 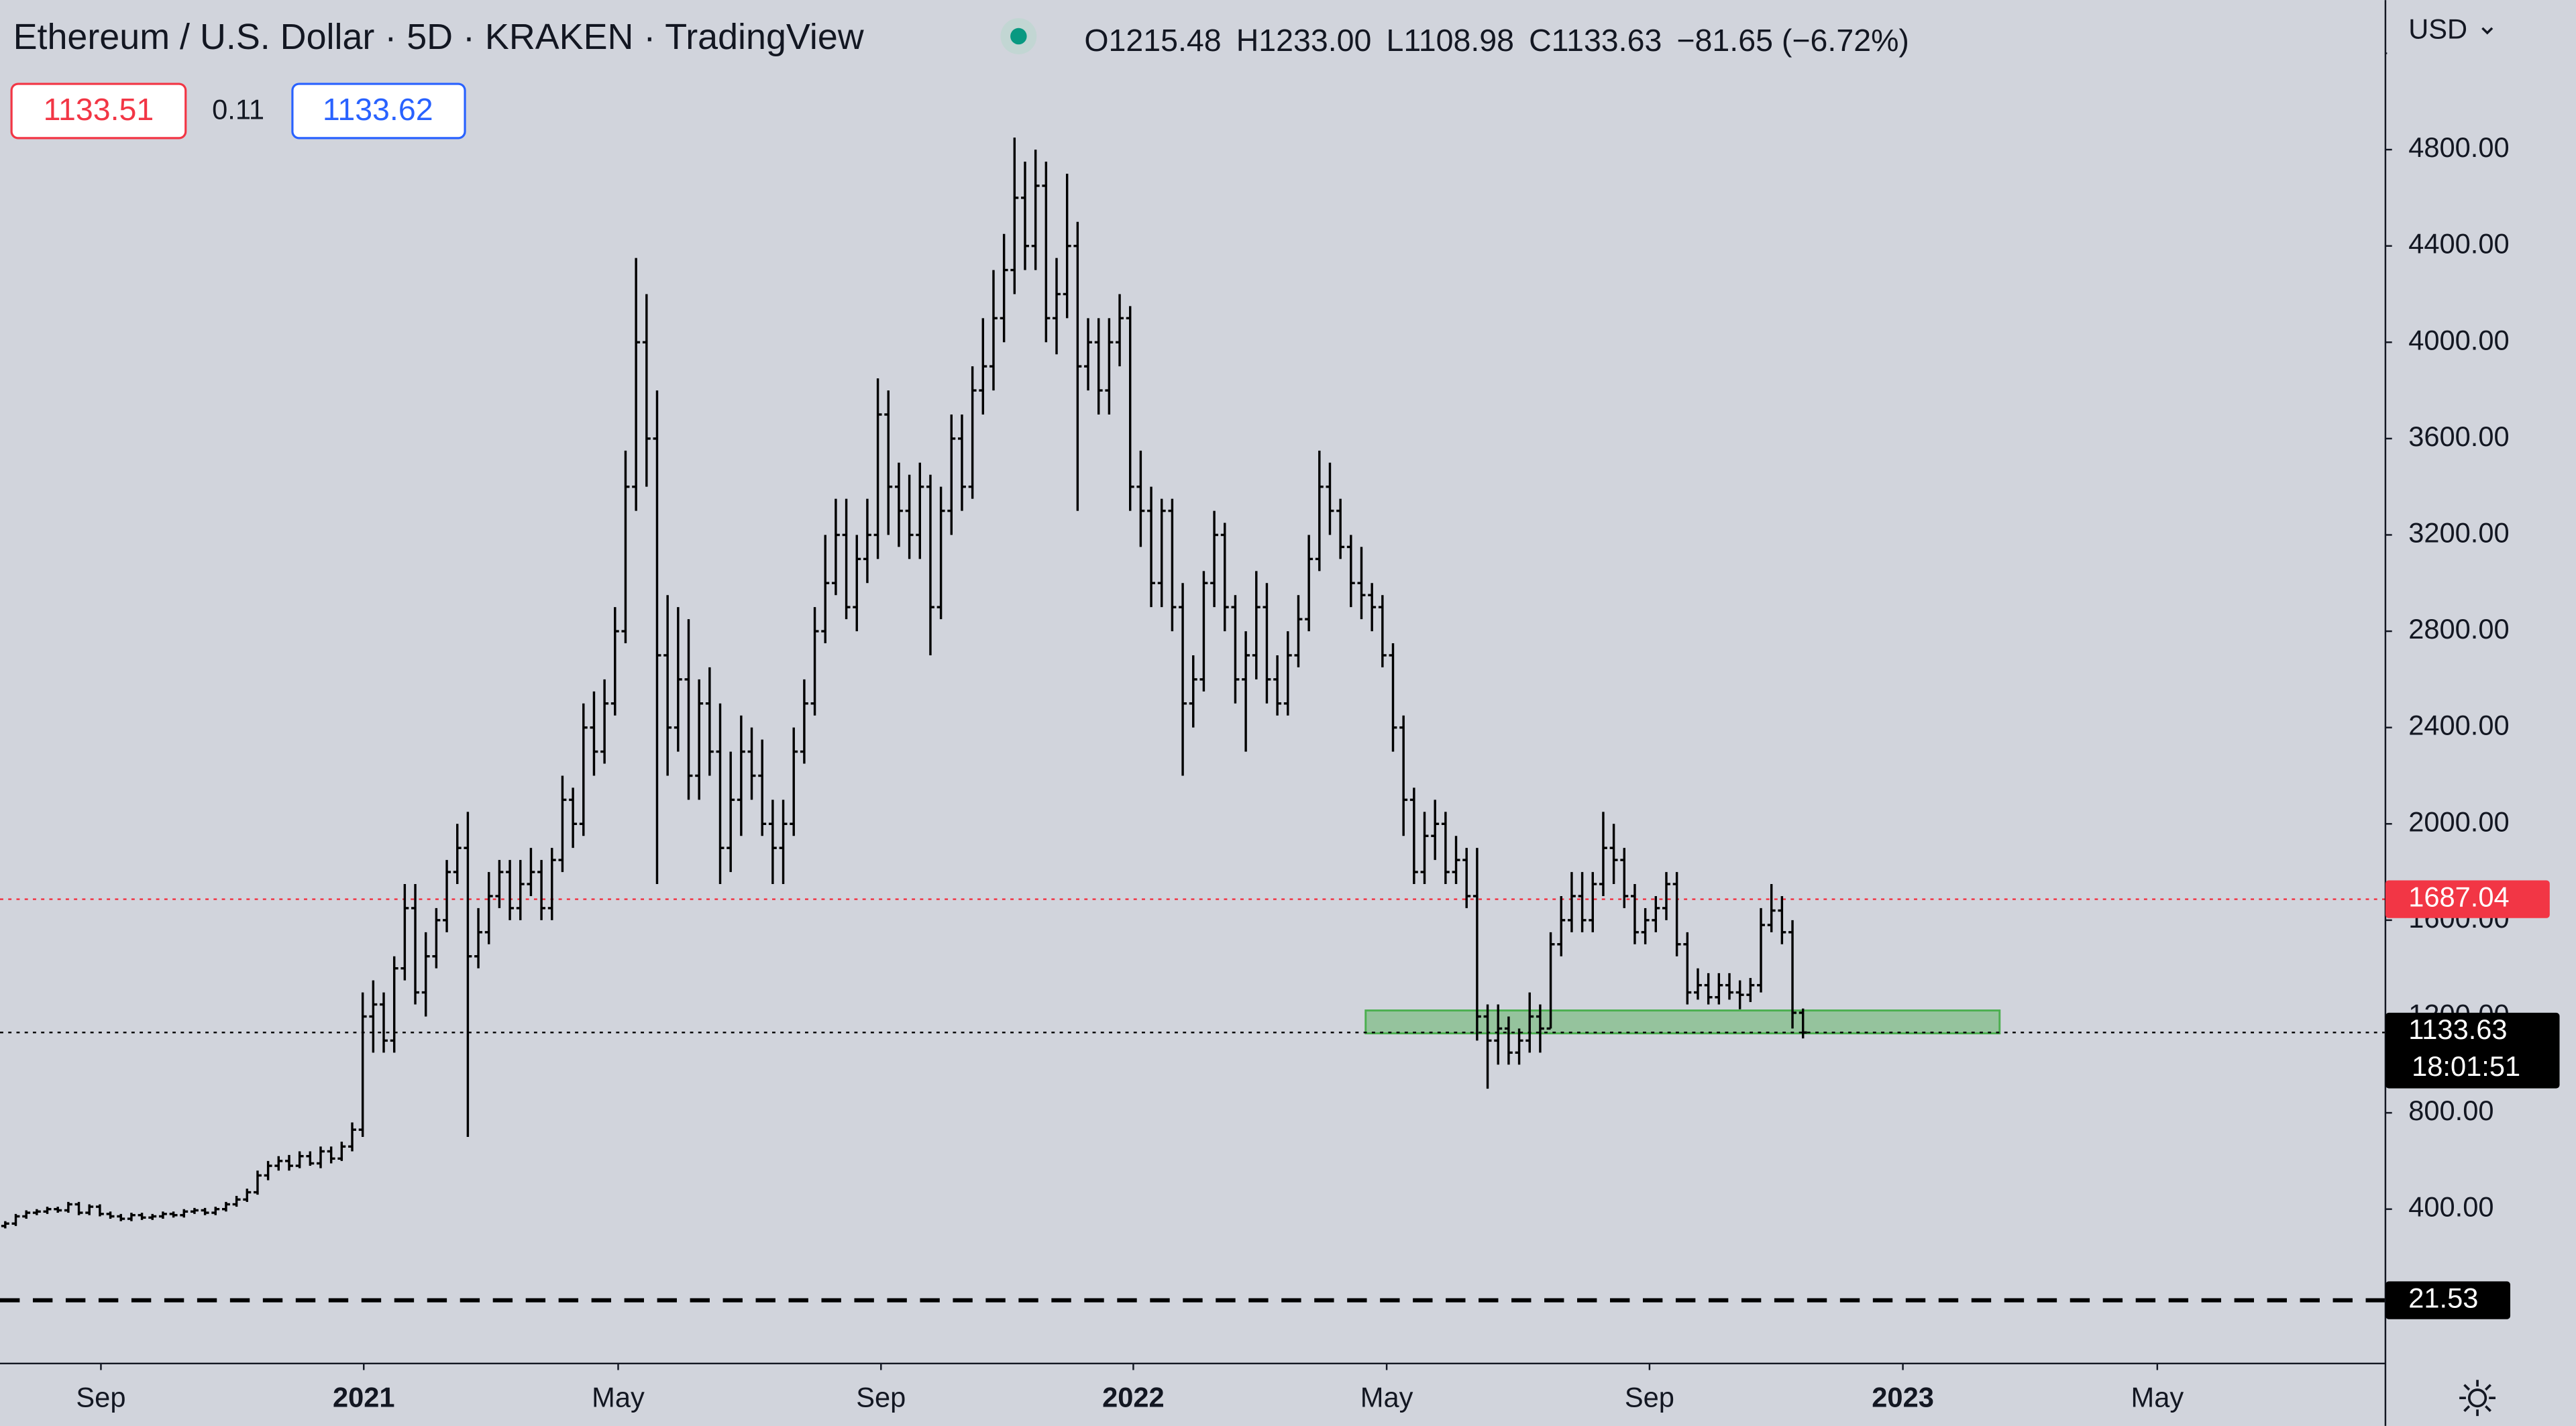 I want to click on price-badge-label: 21.53, so click(x=2443, y=1298).